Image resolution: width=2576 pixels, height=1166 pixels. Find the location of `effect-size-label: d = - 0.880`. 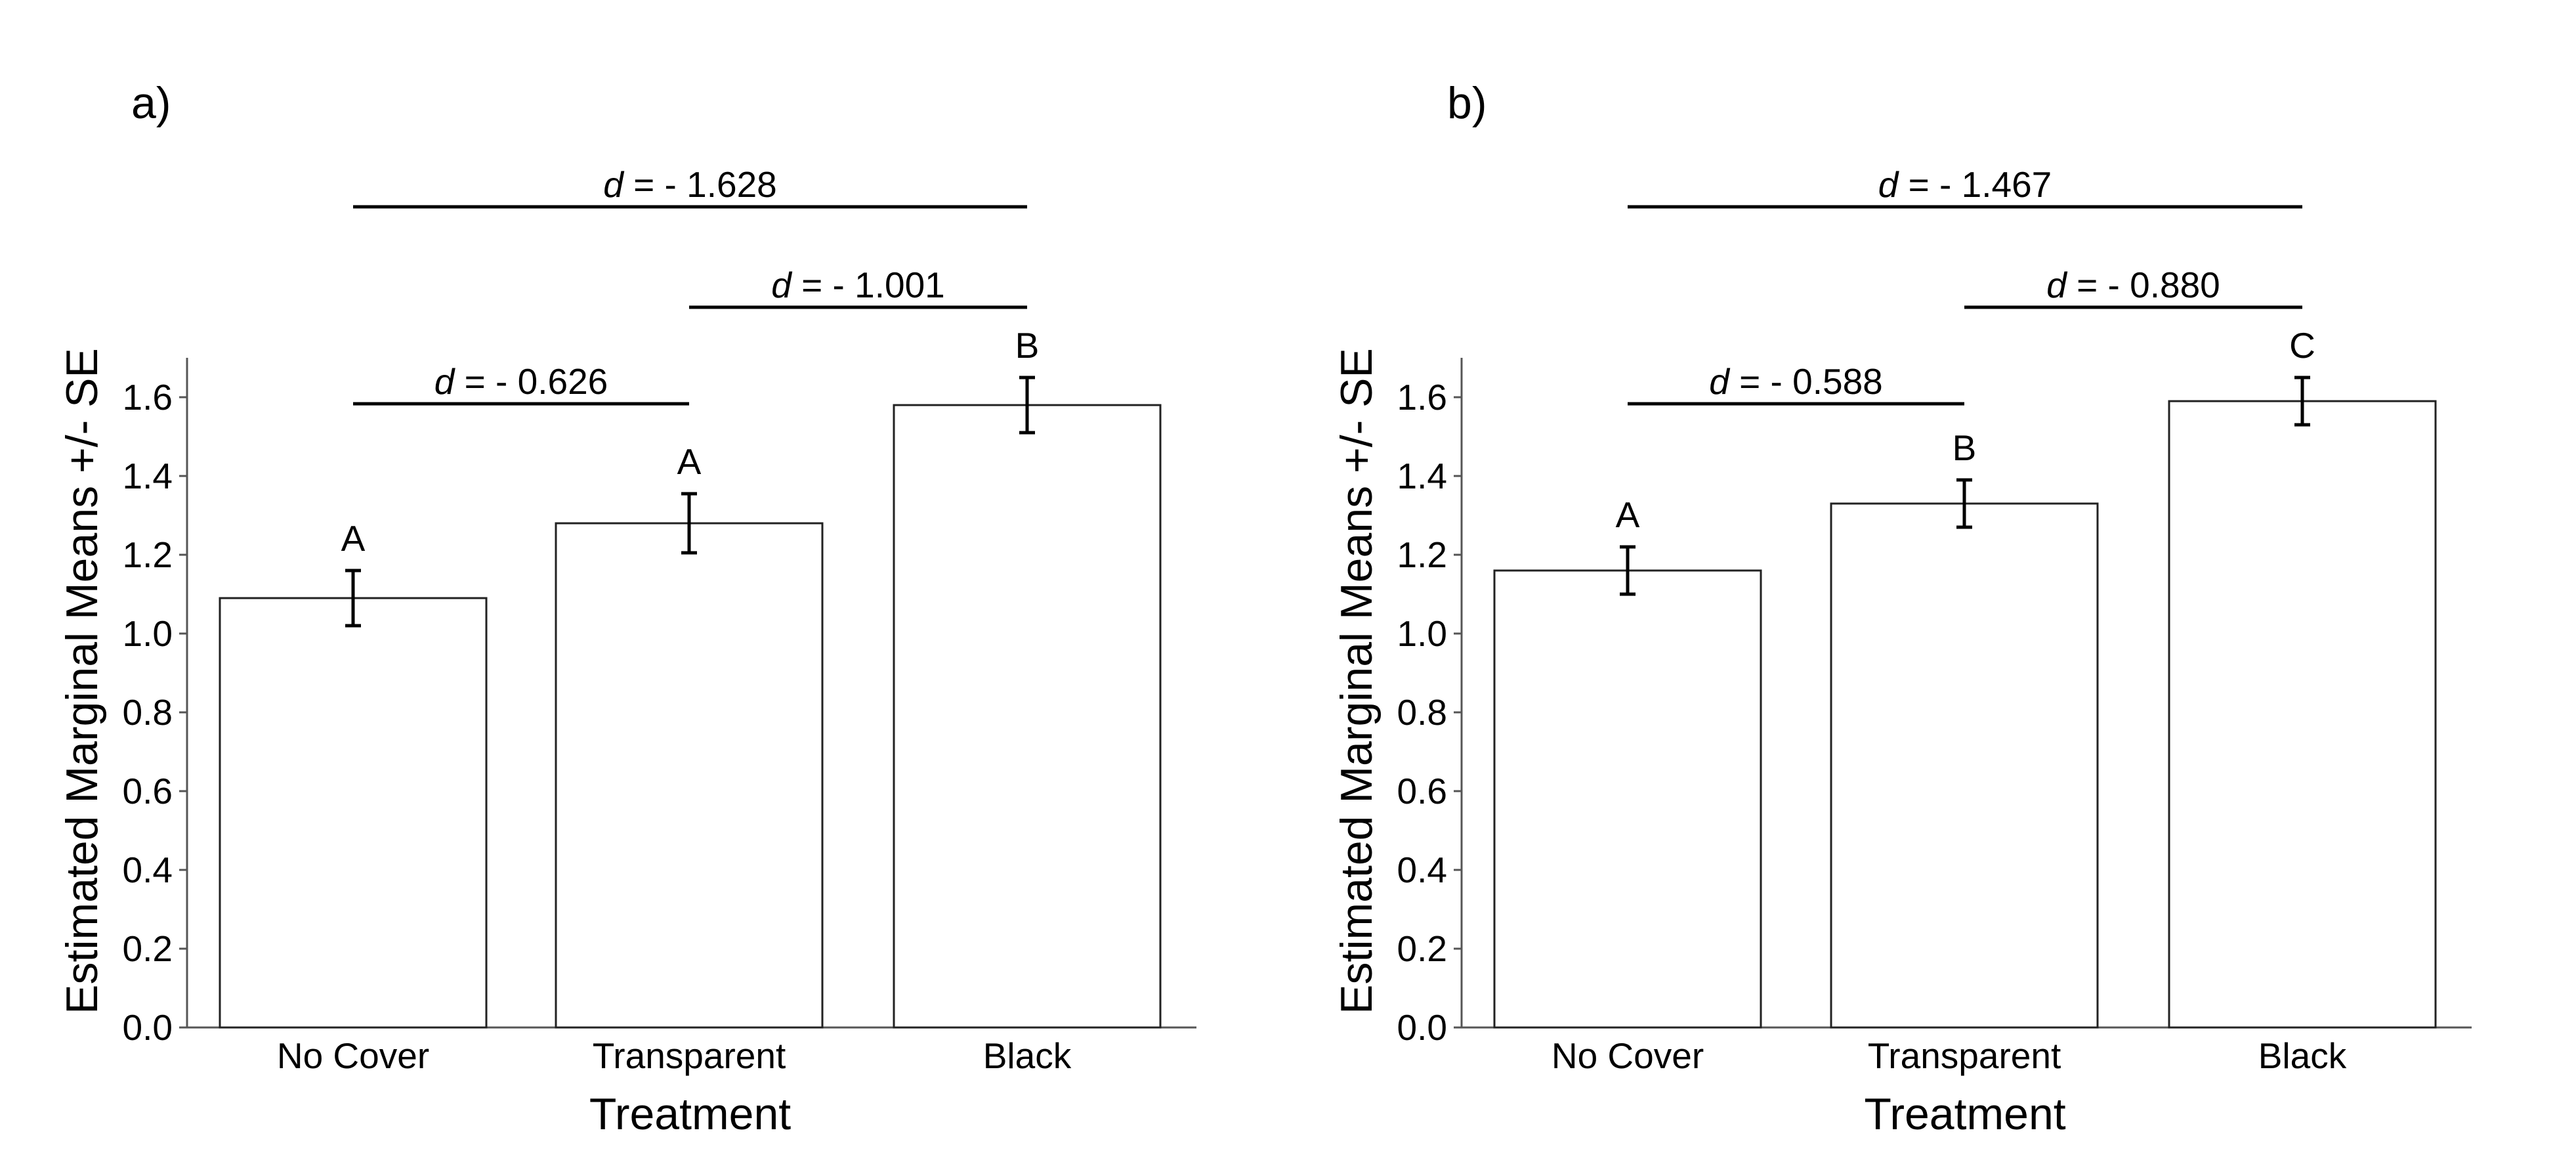

effect-size-label: d = - 0.880 is located at coordinates (2133, 285).